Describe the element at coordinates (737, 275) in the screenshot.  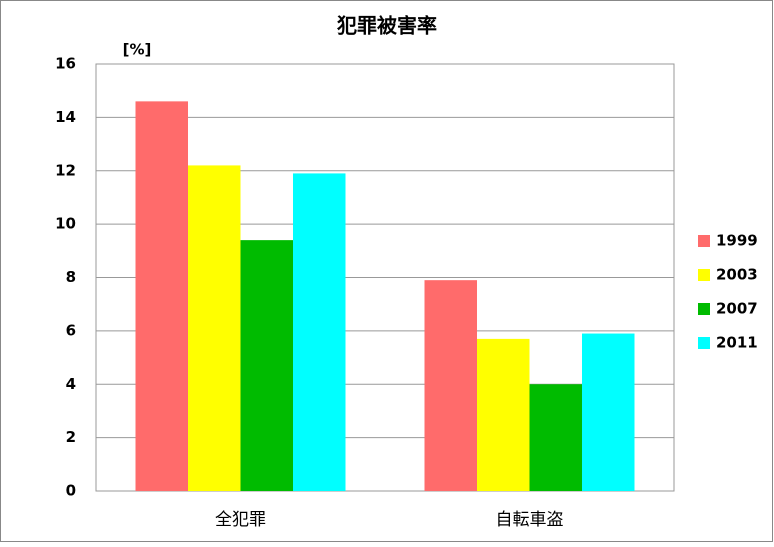
I see `legend-label: 2003` at that location.